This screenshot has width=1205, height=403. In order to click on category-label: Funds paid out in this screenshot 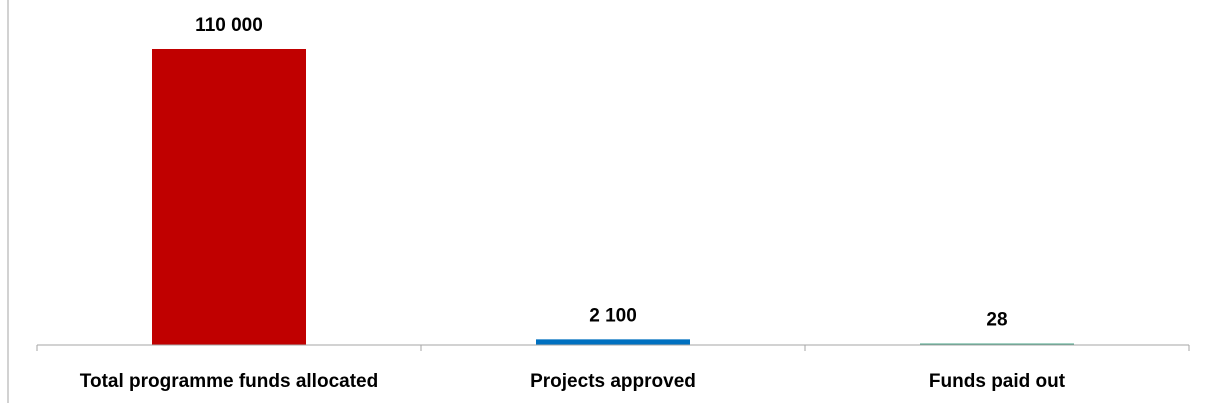, I will do `click(997, 381)`.